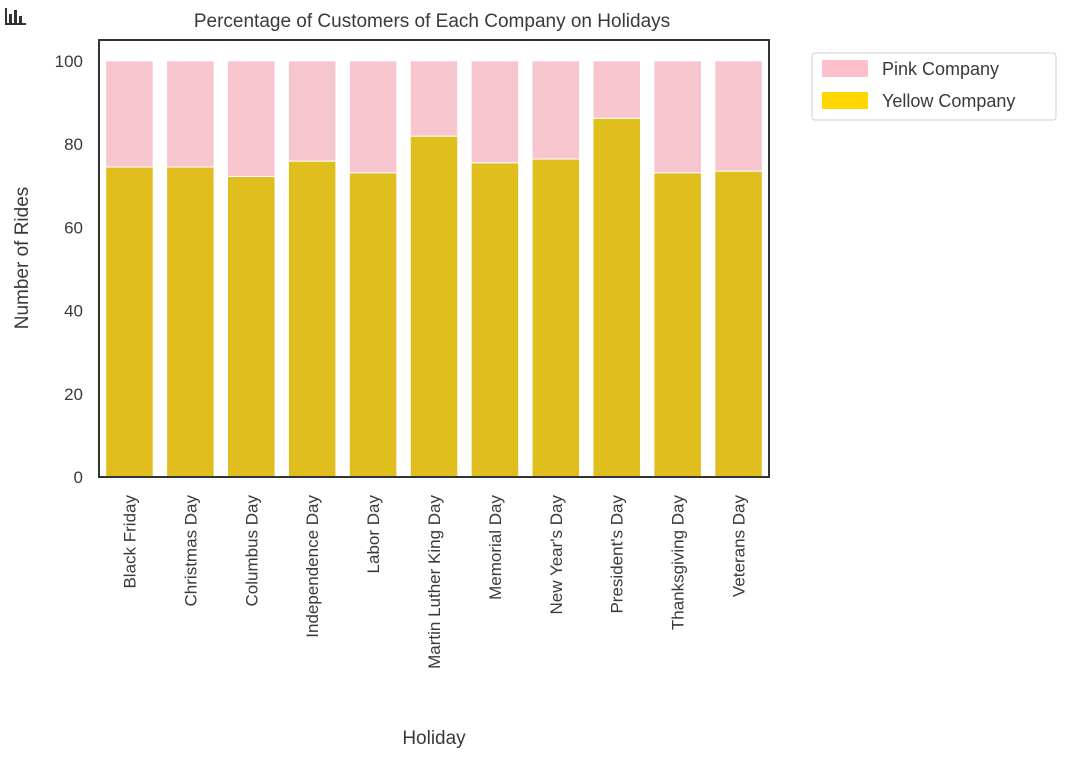 This screenshot has height=766, width=1068. What do you see at coordinates (251, 551) in the screenshot?
I see `x-tick-label: Columbus Day` at bounding box center [251, 551].